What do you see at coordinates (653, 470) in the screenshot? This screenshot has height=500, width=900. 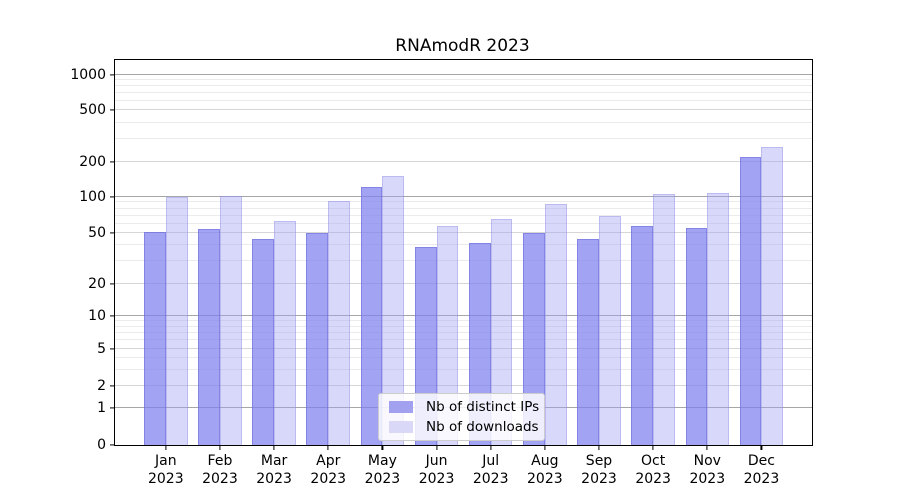 I see `x-tick-label-oct: Oct 2023` at bounding box center [653, 470].